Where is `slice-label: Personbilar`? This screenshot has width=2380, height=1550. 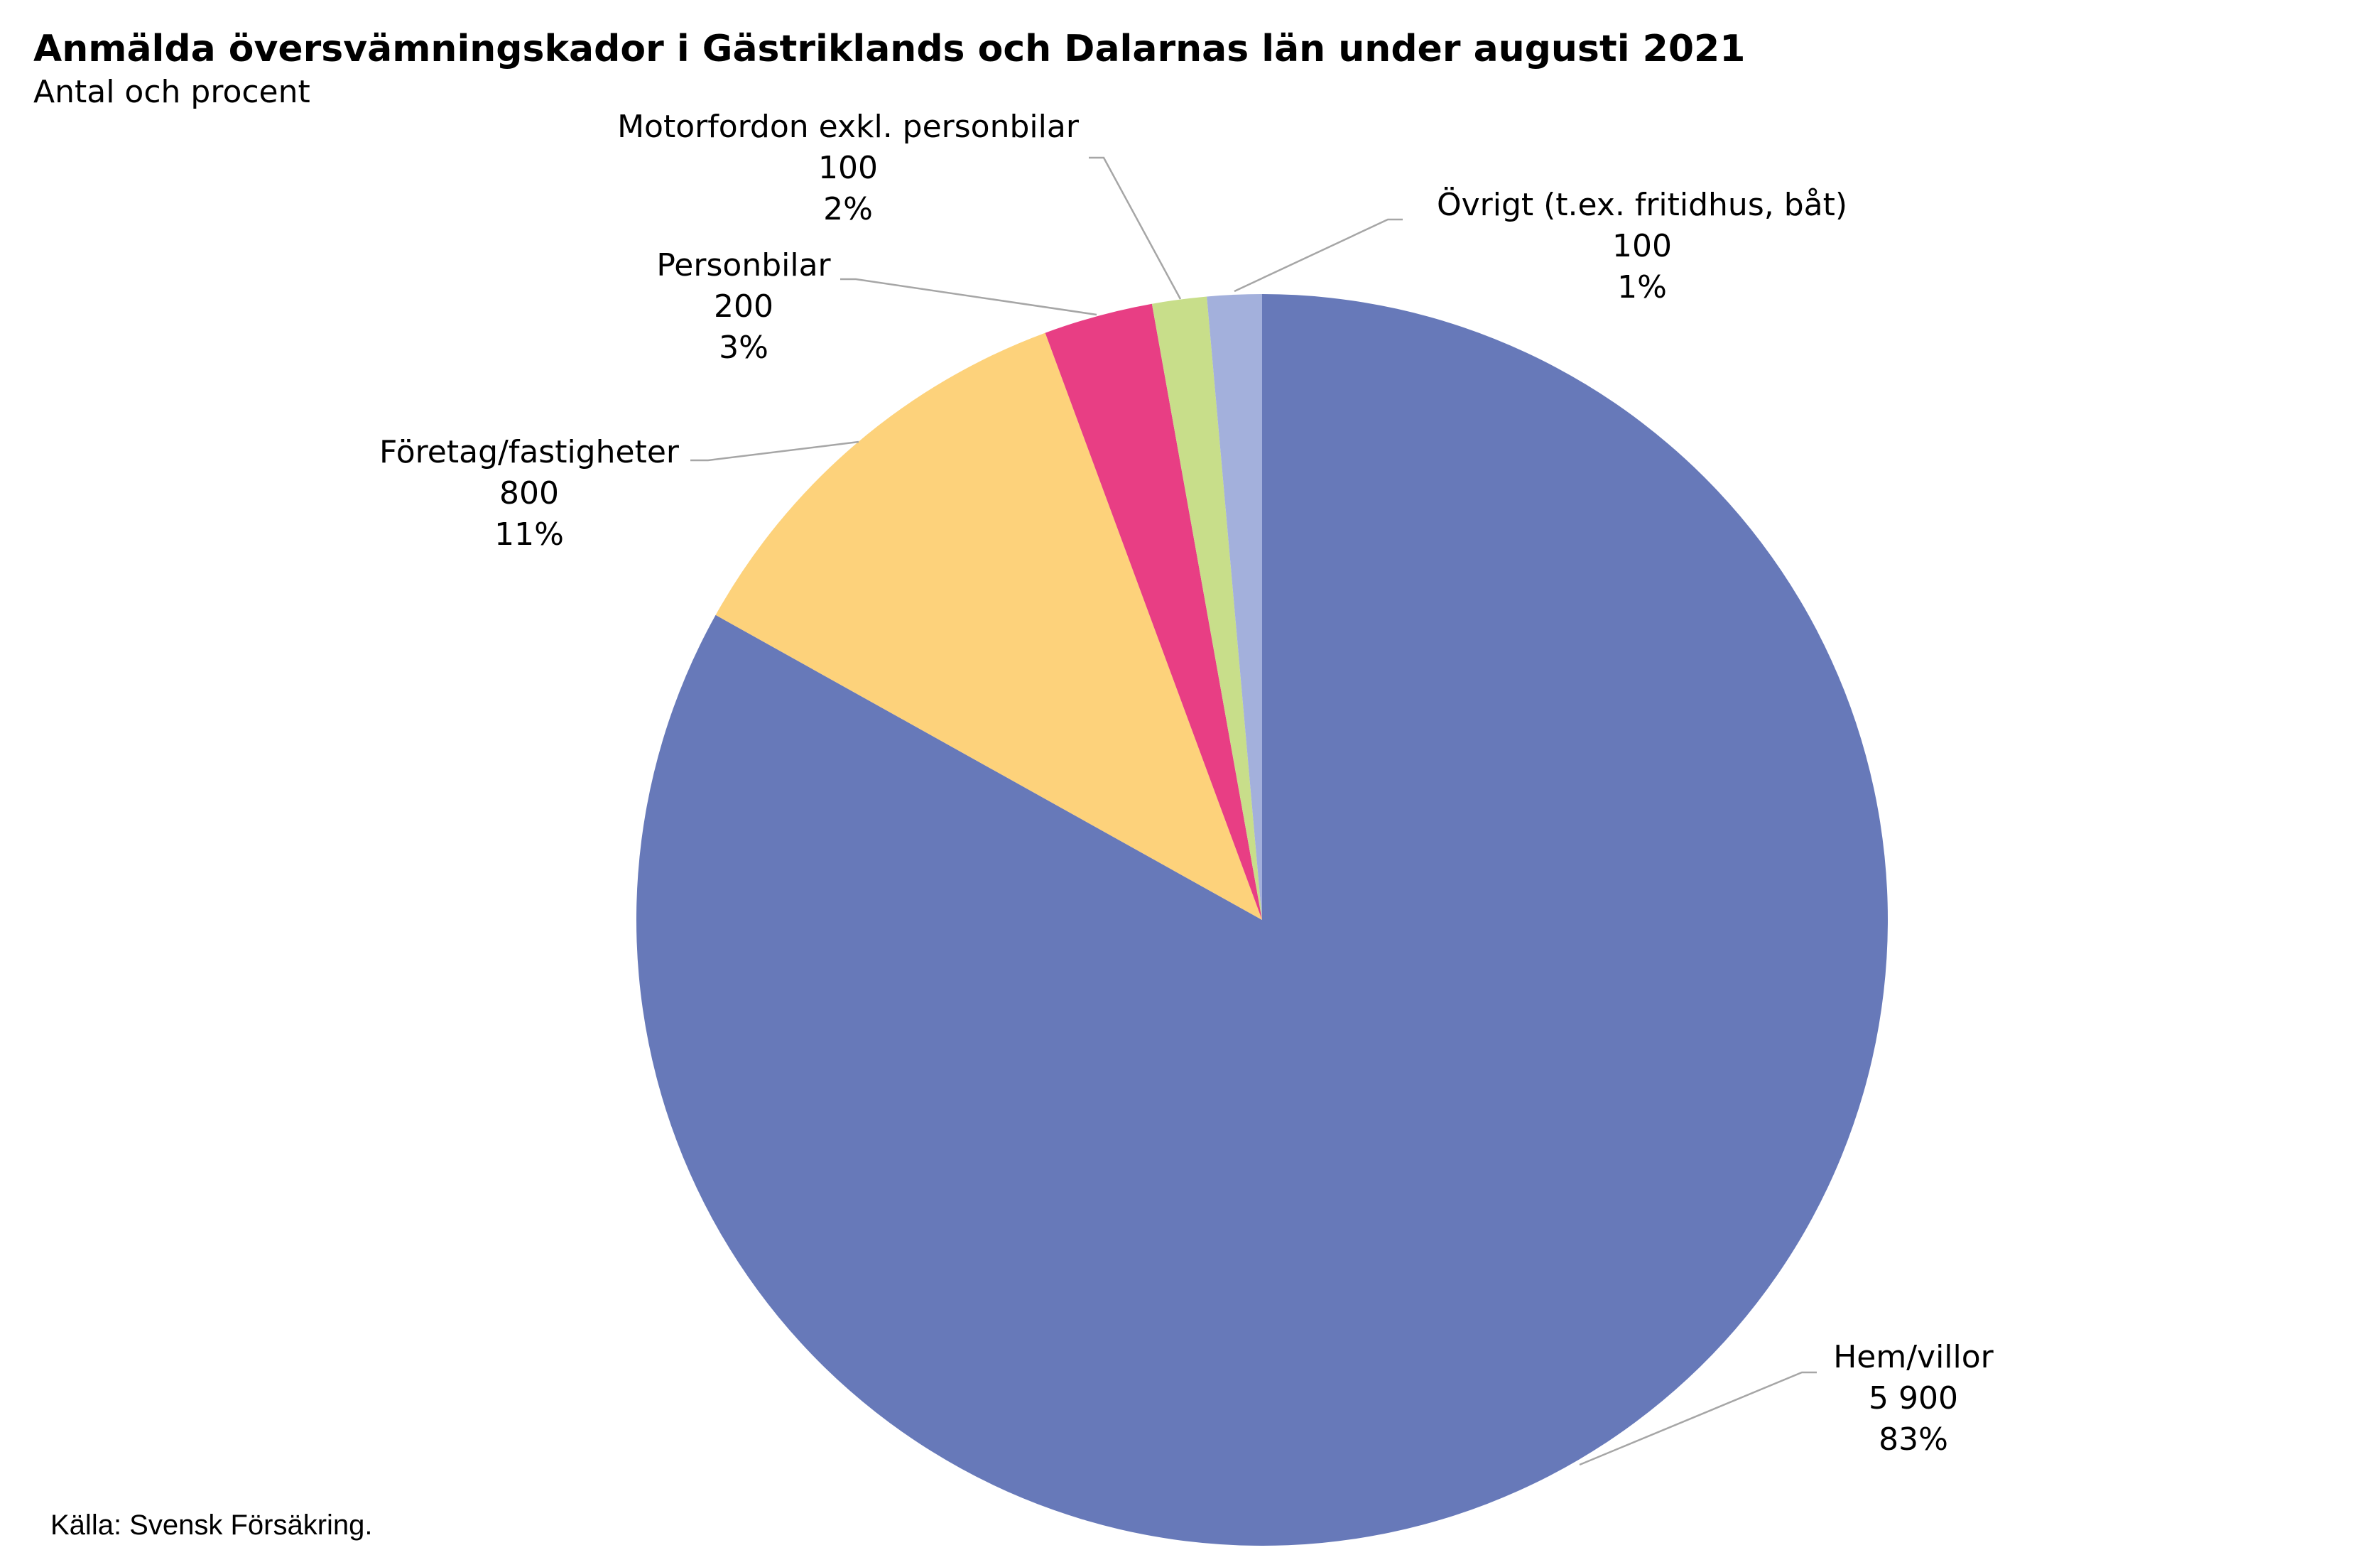
slice-label: Personbilar is located at coordinates (744, 265).